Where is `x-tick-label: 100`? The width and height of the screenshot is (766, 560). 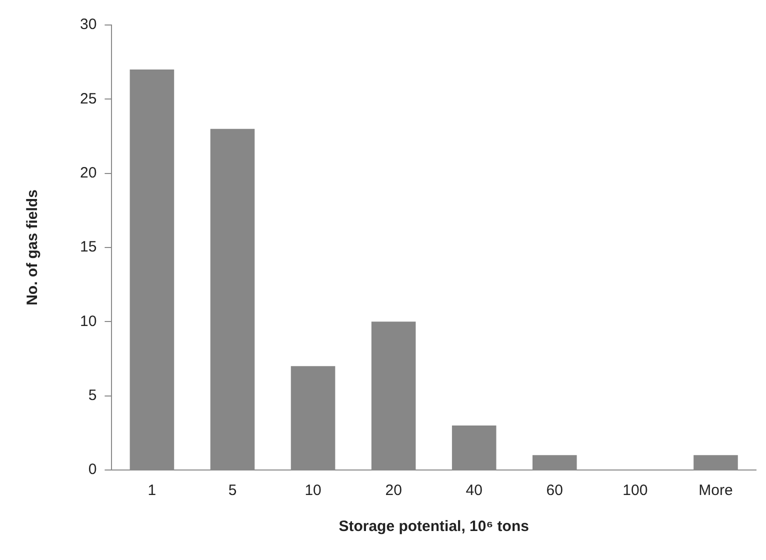
x-tick-label: 100 is located at coordinates (635, 491).